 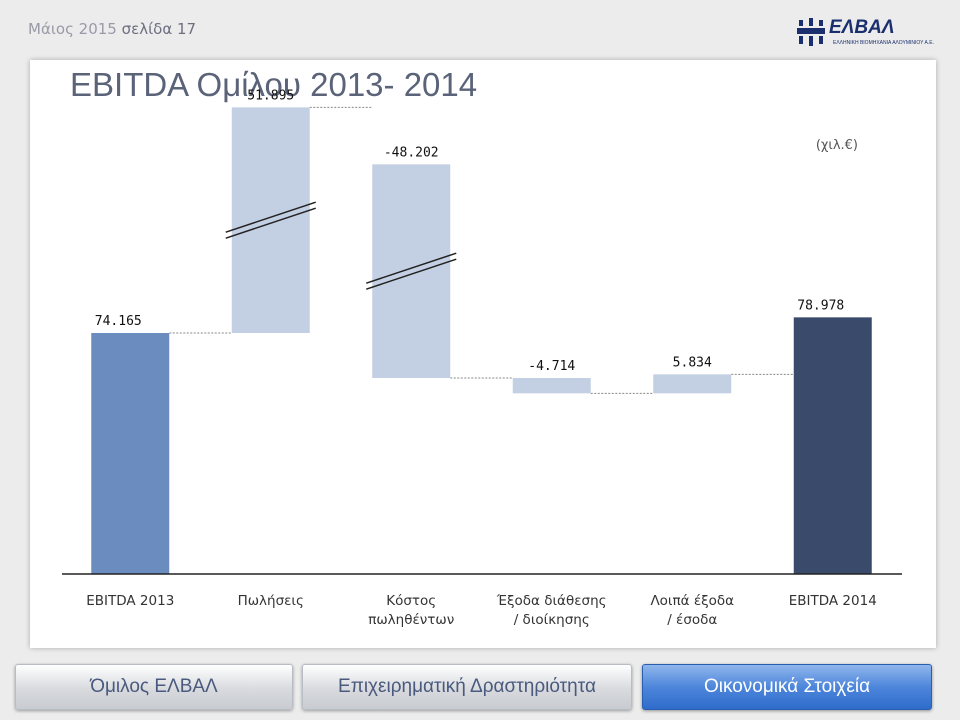 What do you see at coordinates (411, 620) in the screenshot?
I see `category-label: πωληθέντων` at bounding box center [411, 620].